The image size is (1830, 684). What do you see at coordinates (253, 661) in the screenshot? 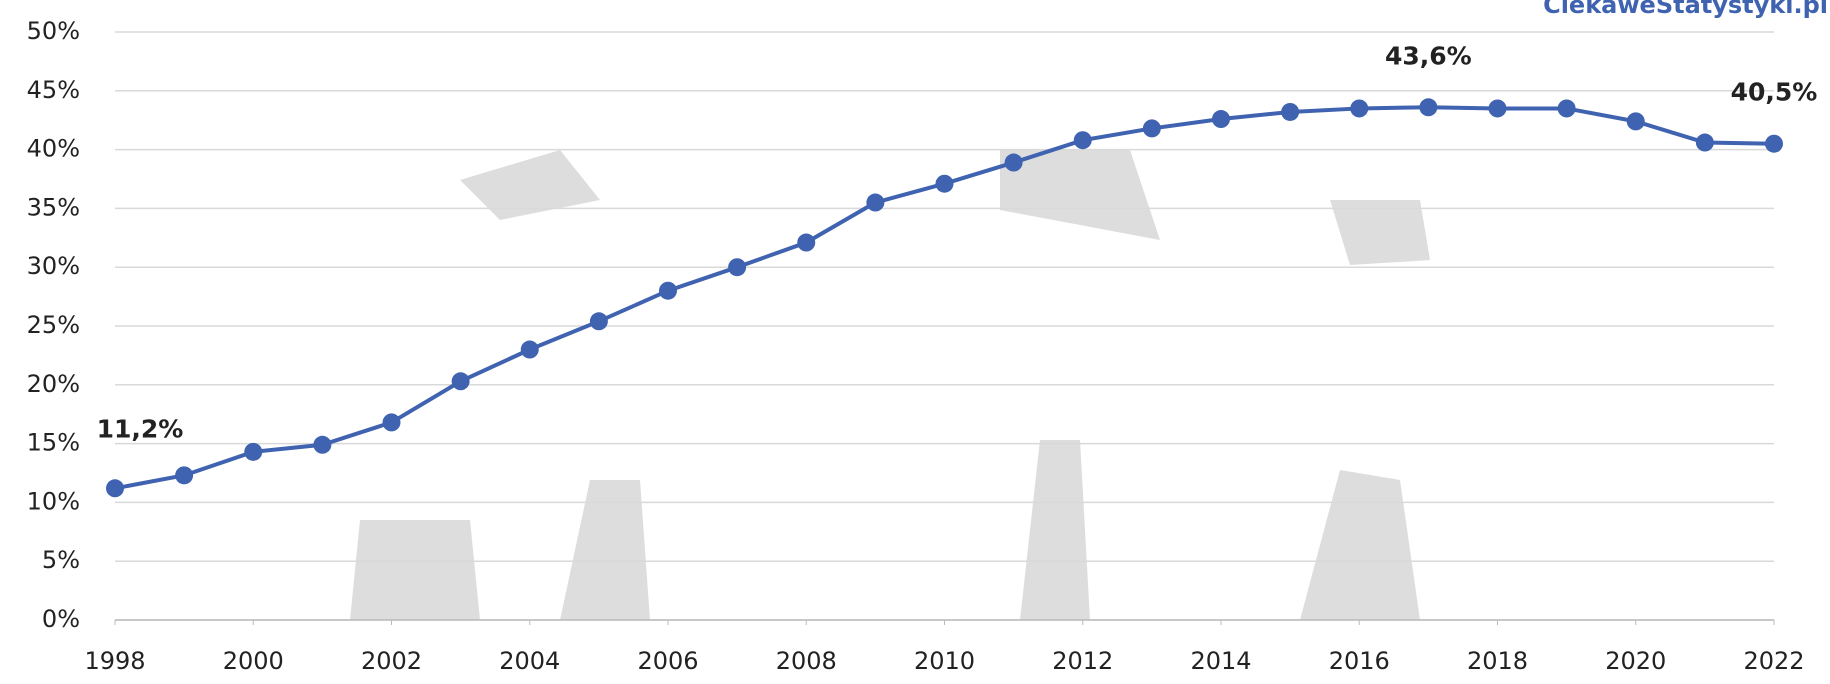
I see `x-tick-label: 2000` at bounding box center [253, 661].